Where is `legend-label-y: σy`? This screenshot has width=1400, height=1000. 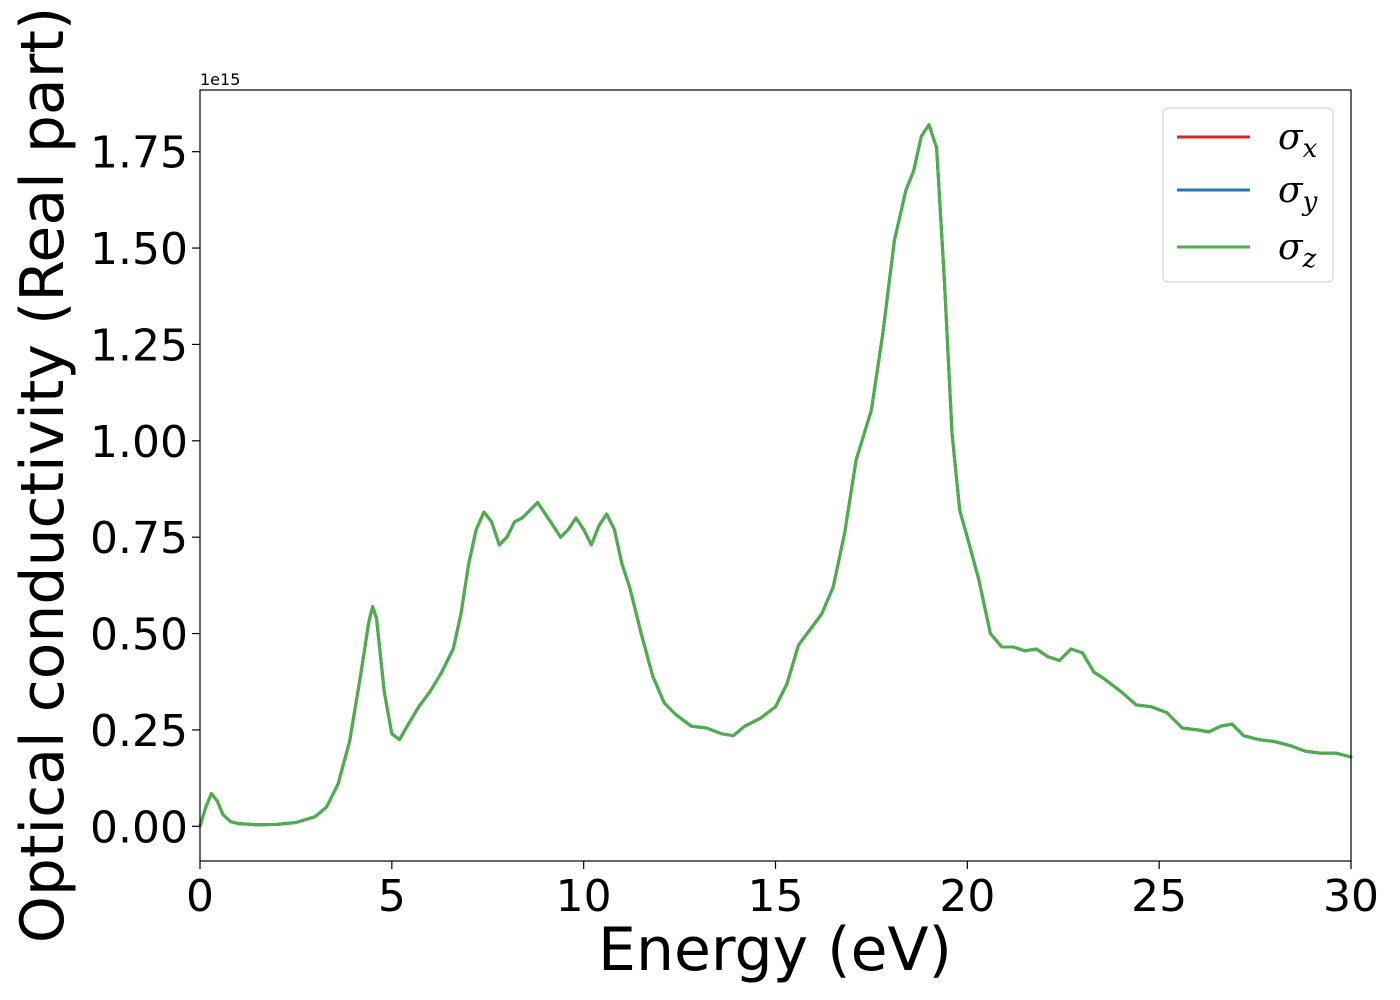 legend-label-y: σy is located at coordinates (1298, 193).